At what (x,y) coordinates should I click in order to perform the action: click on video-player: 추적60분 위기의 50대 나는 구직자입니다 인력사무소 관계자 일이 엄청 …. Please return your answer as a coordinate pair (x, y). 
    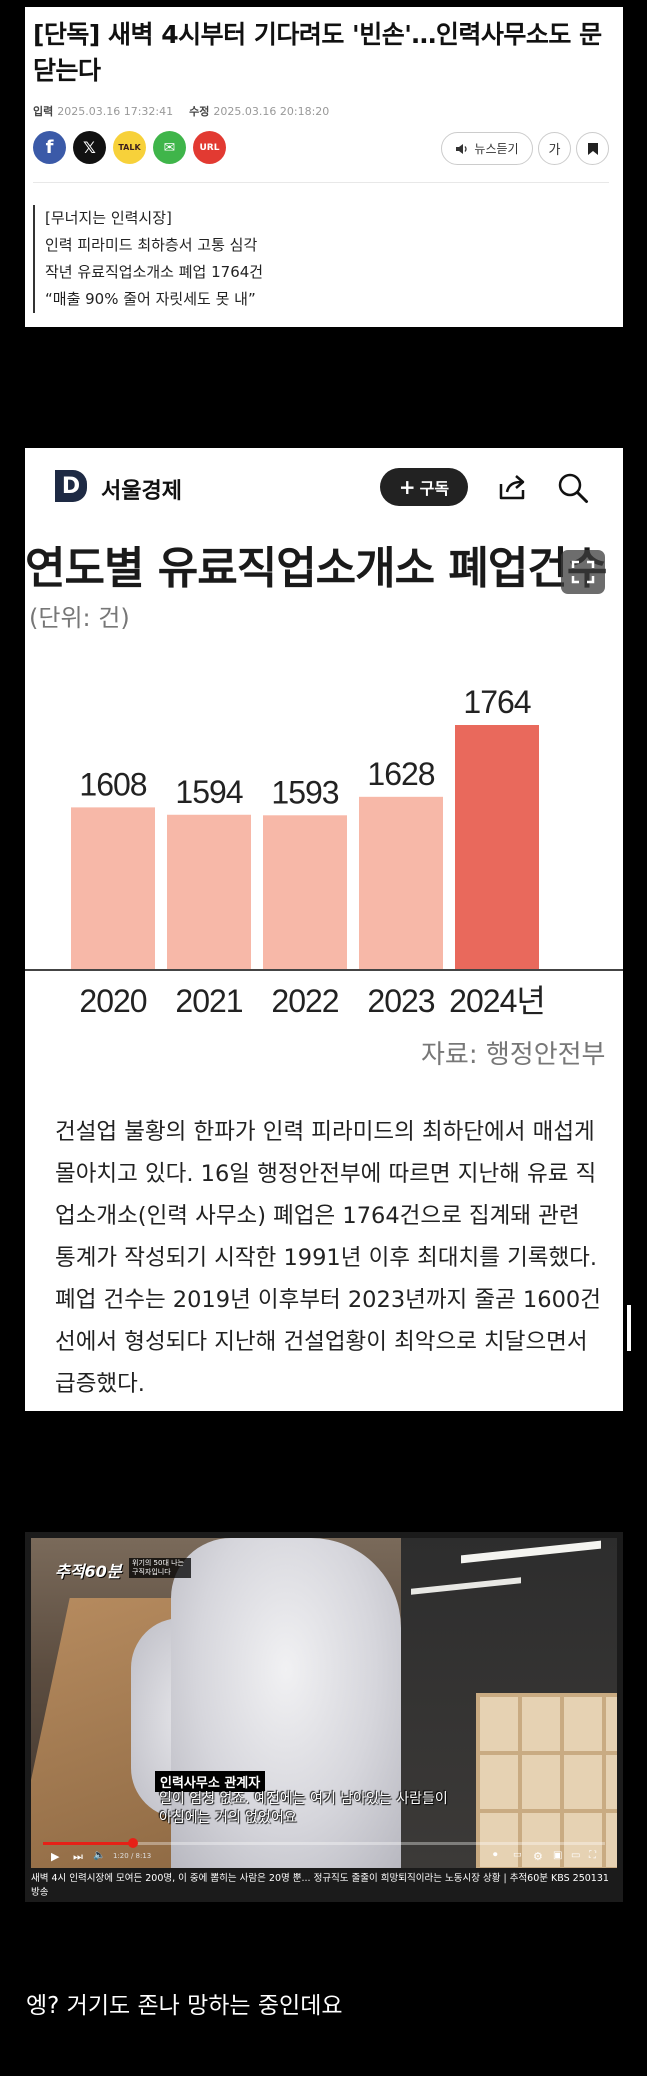
    Looking at the image, I should click on (324, 1703).